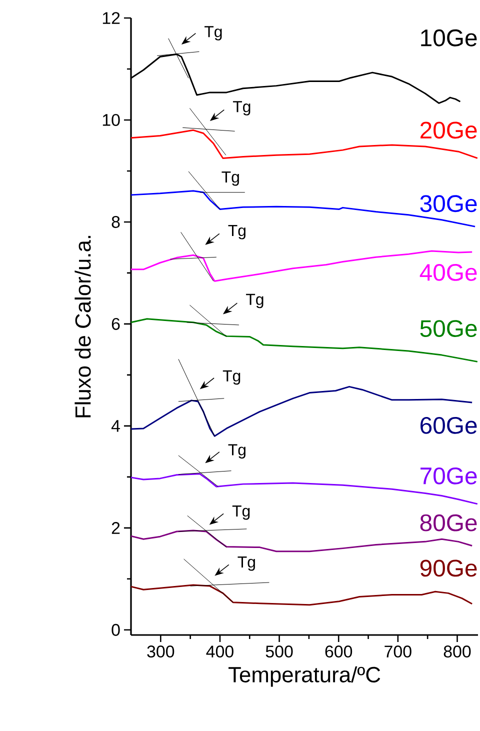  Describe the element at coordinates (448, 568) in the screenshot. I see `series-label: 90Ge` at that location.